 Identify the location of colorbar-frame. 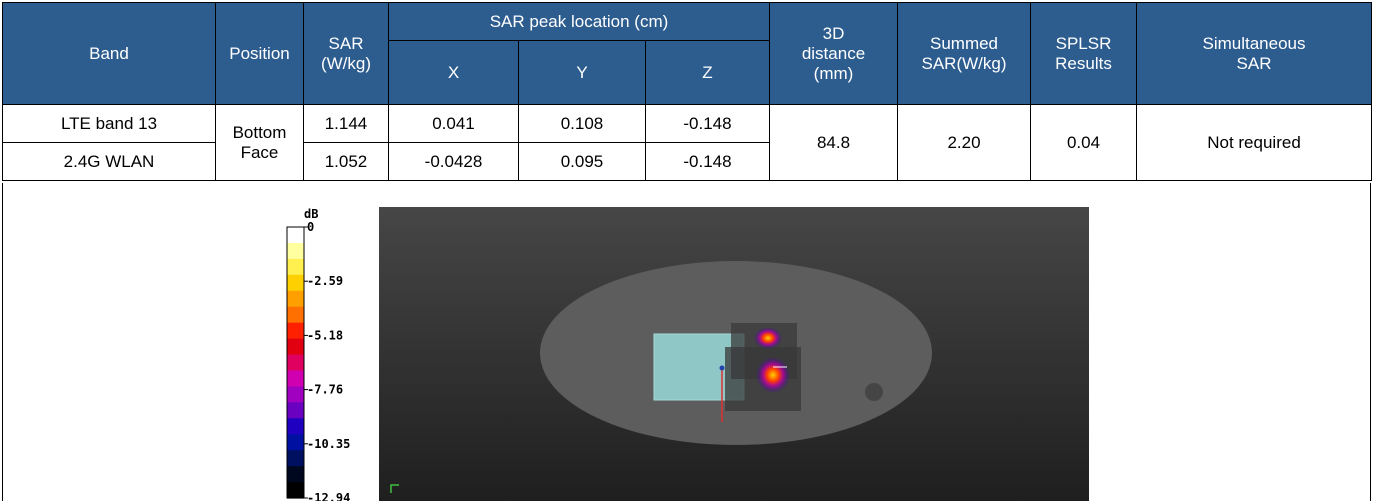
(295, 362).